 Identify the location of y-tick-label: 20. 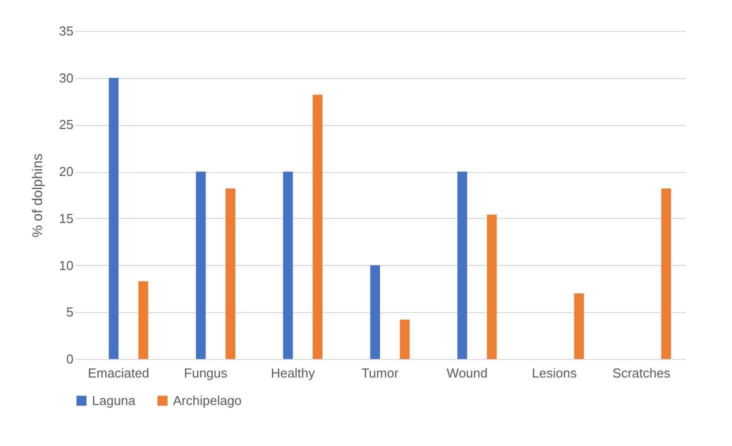
(66, 172).